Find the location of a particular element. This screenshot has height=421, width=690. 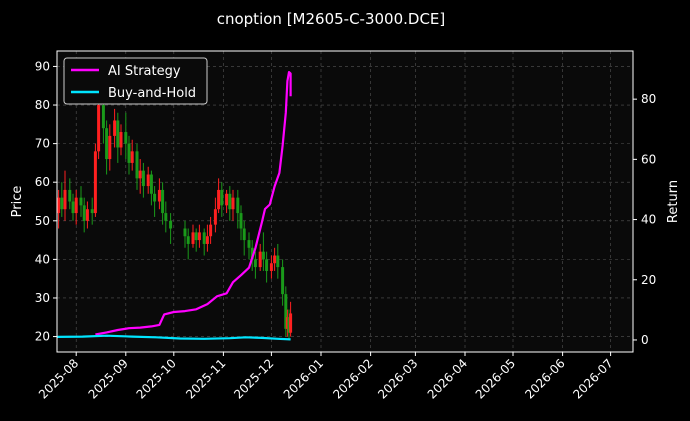

y-left-tick-label: 50 is located at coordinates (42, 221).